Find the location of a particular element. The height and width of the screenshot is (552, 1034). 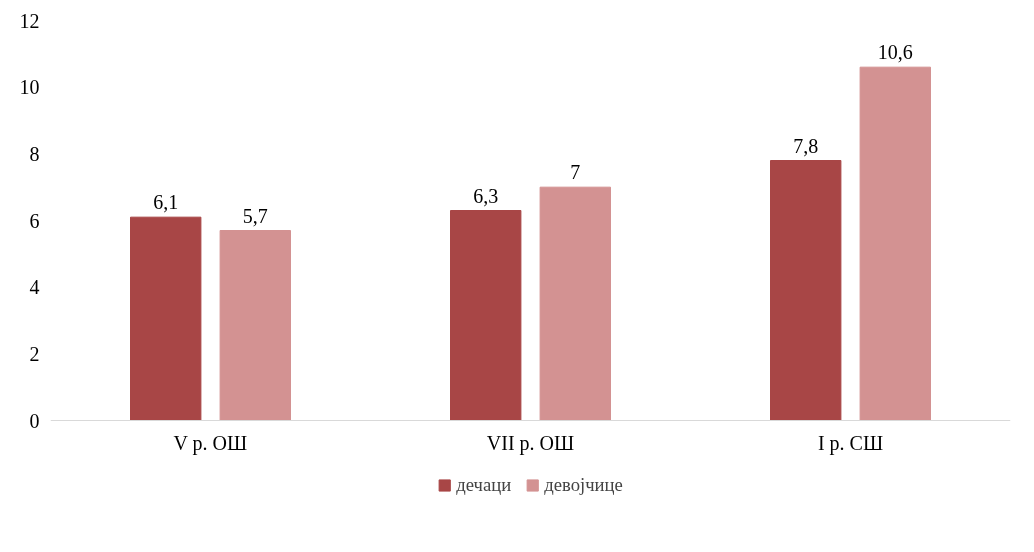

data-label: 7 is located at coordinates (575, 172).